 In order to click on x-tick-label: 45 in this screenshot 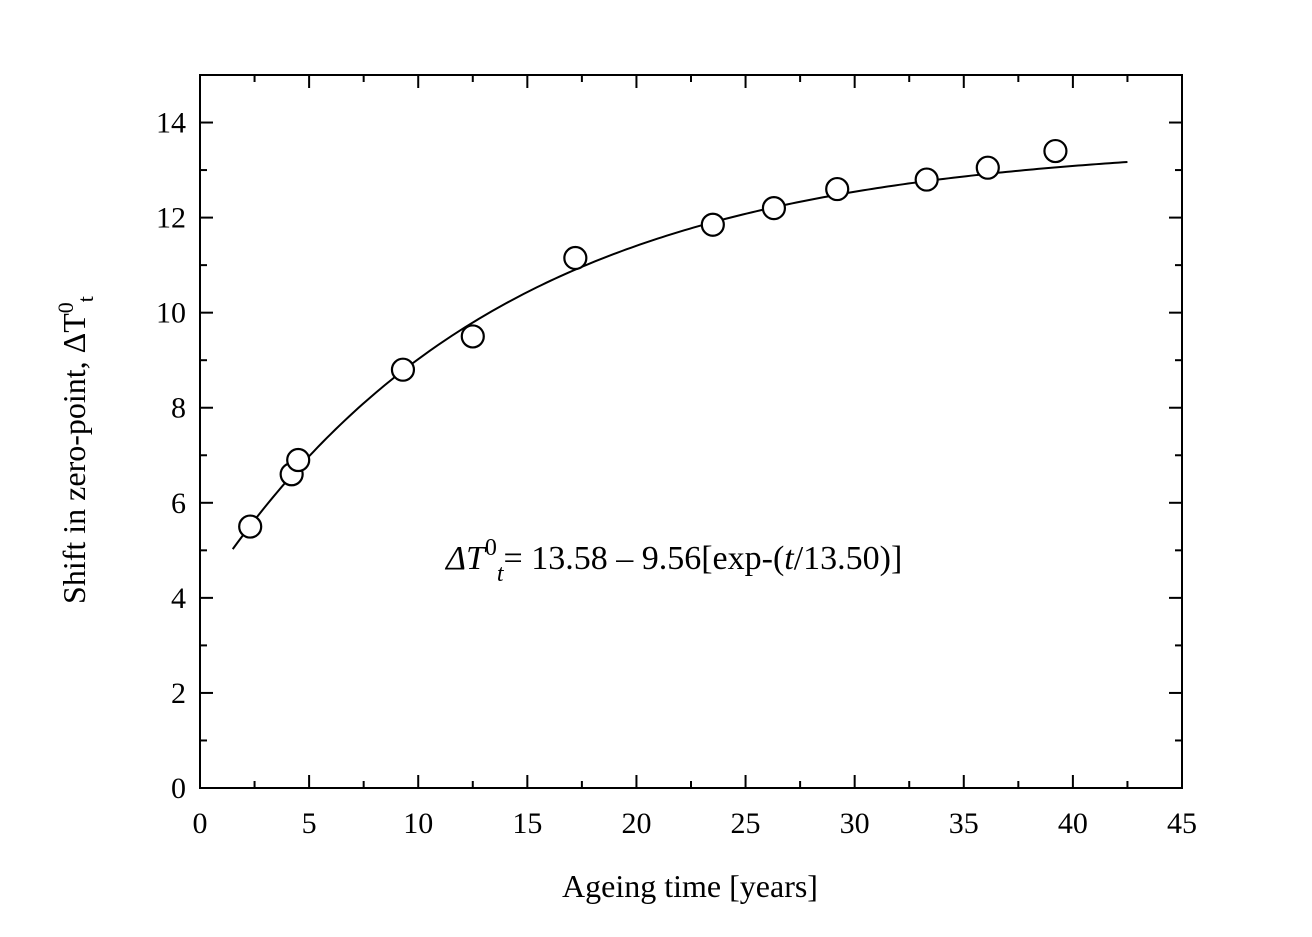, I will do `click(1182, 823)`.